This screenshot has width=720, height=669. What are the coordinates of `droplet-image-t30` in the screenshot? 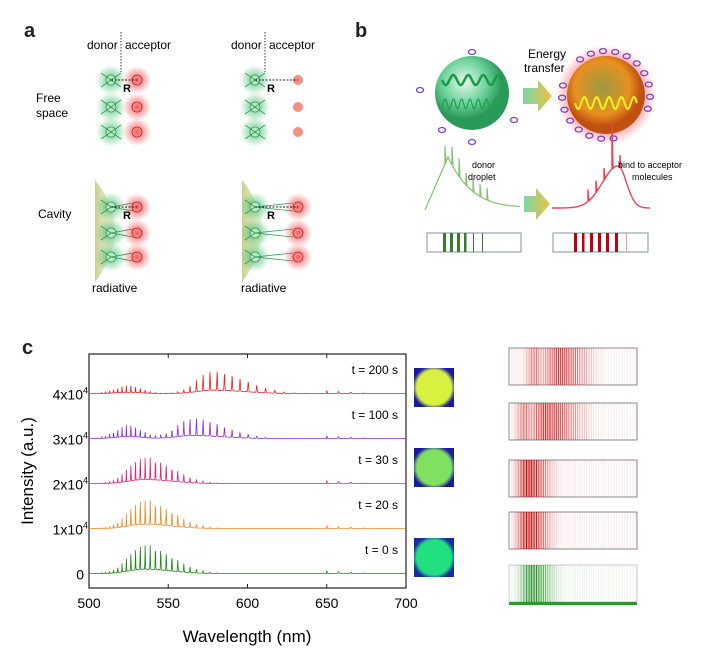 It's located at (434, 467).